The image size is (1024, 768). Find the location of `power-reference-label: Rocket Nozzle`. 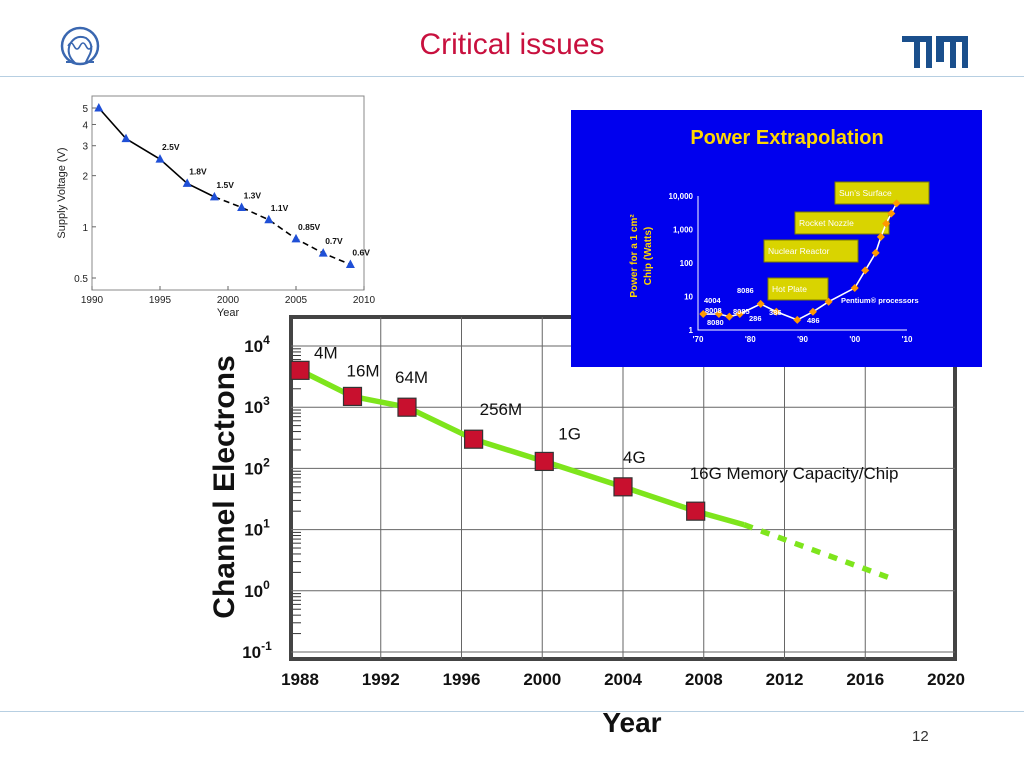

power-reference-label: Rocket Nozzle is located at coordinates (826, 223).